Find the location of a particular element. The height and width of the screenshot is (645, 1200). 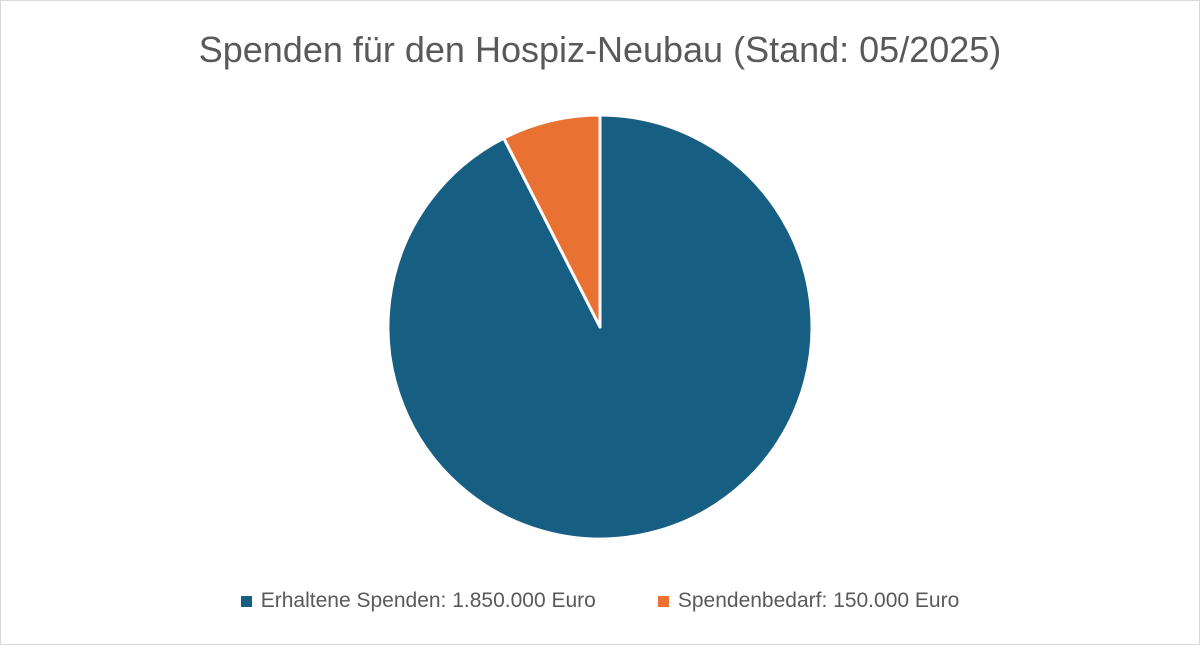

legend-item-received: Erhaltene Spenden: 1.850.000 Euro is located at coordinates (418, 601).